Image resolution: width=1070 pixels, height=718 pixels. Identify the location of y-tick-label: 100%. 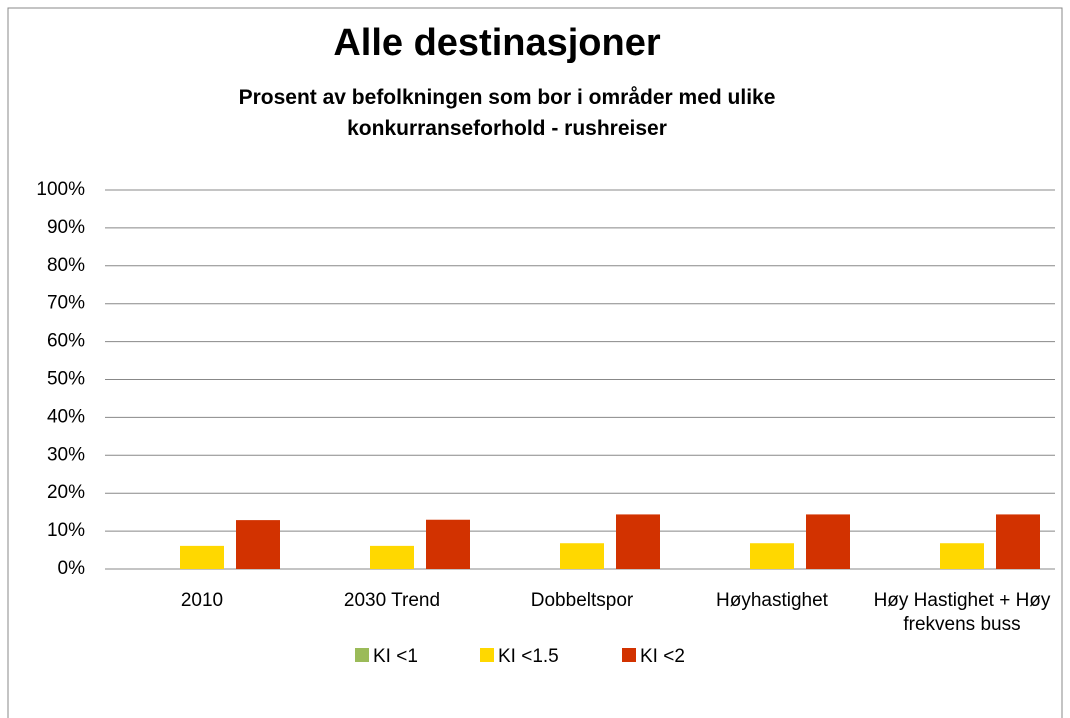
(60, 189).